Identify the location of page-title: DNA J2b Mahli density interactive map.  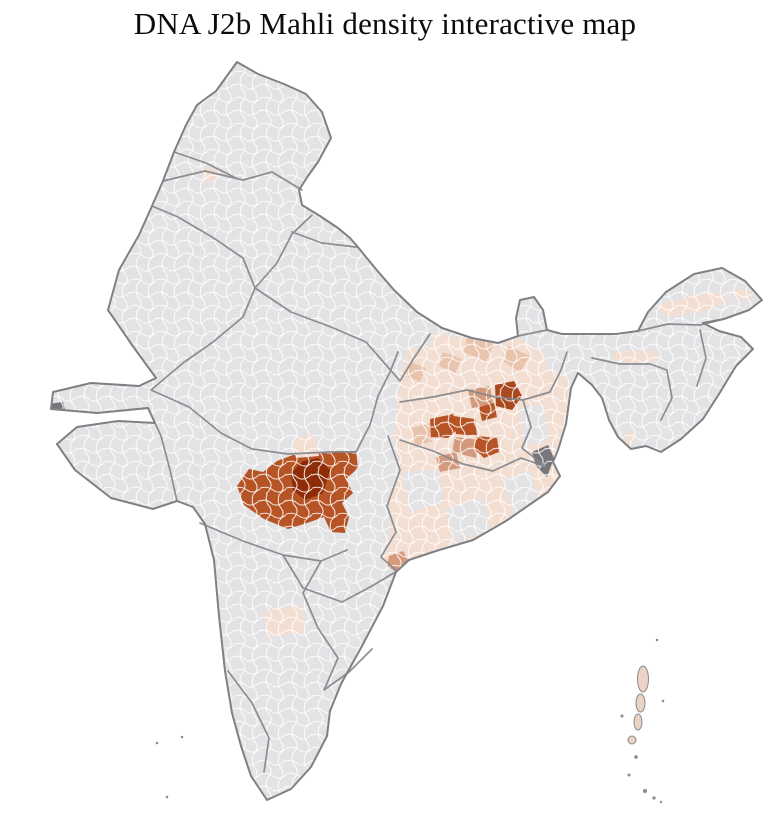
(385, 23).